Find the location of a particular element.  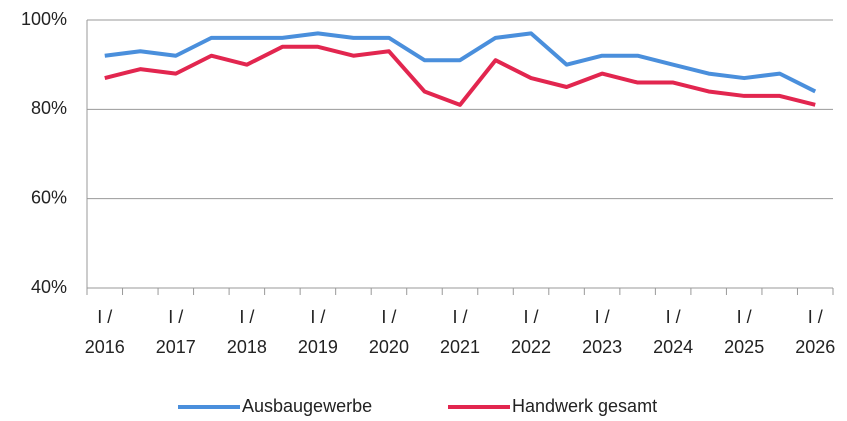

x-tick-label: I / 2021 is located at coordinates (460, 332).